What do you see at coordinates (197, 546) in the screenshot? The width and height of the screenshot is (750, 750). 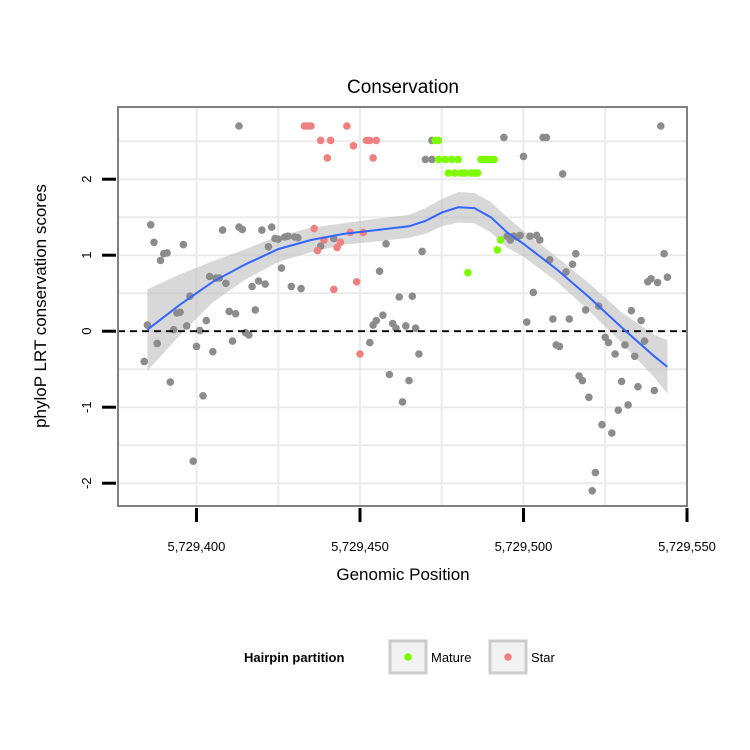 I see `x-tick-label: 5,729,400` at bounding box center [197, 546].